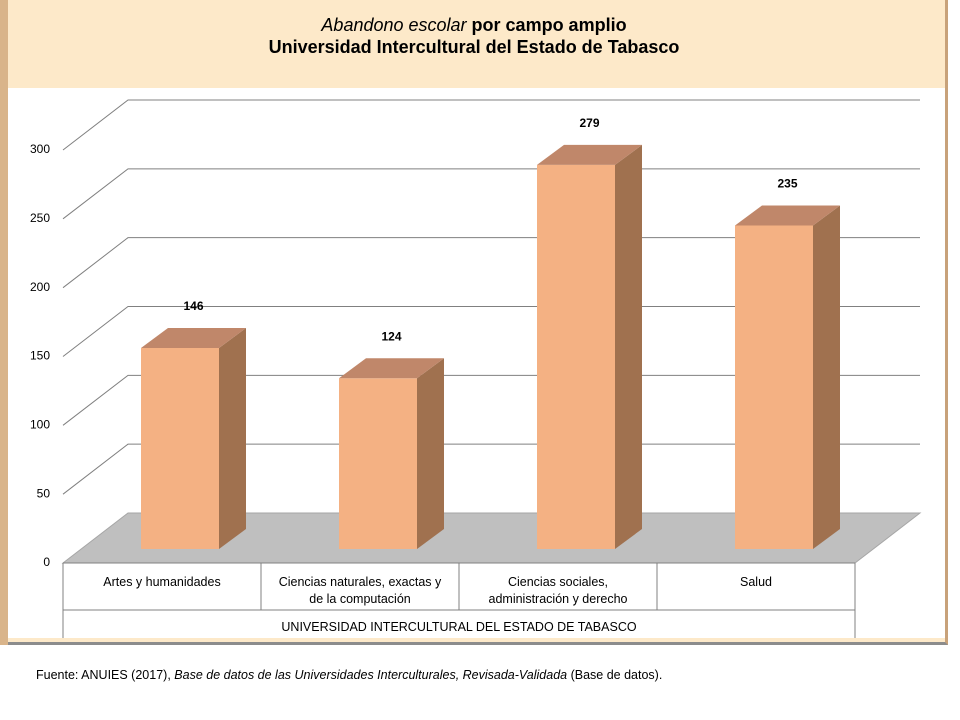  I want to click on y-tick-label: 100, so click(40, 425).